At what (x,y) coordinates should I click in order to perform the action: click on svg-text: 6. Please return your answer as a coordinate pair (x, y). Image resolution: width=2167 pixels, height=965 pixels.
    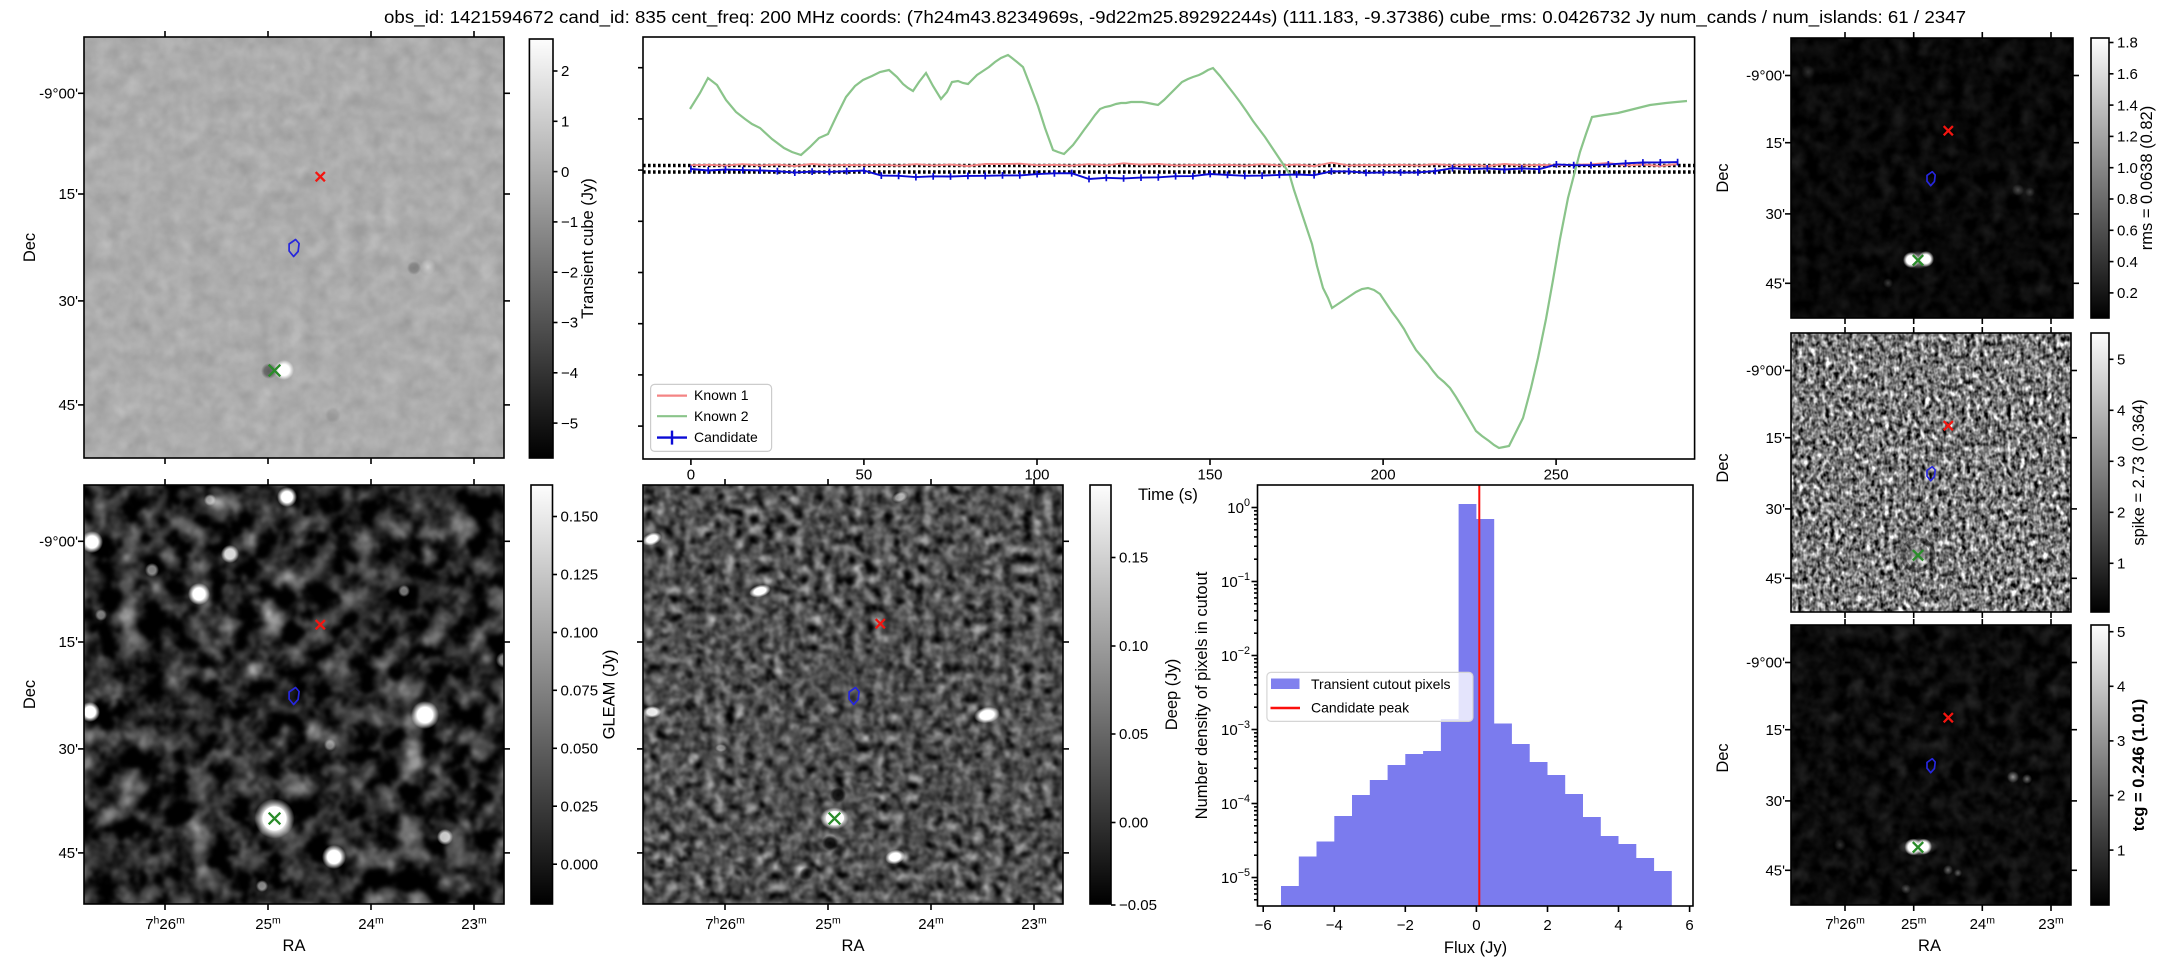
    Looking at the image, I should click on (1689, 925).